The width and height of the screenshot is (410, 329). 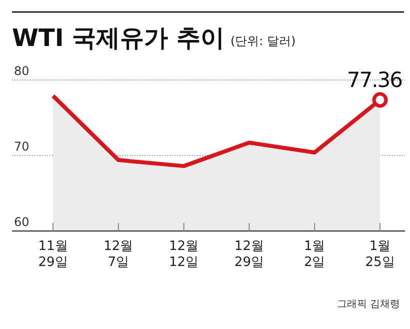 What do you see at coordinates (263, 41) in the screenshot?
I see `chart-subtitle: (단위: 달러)` at bounding box center [263, 41].